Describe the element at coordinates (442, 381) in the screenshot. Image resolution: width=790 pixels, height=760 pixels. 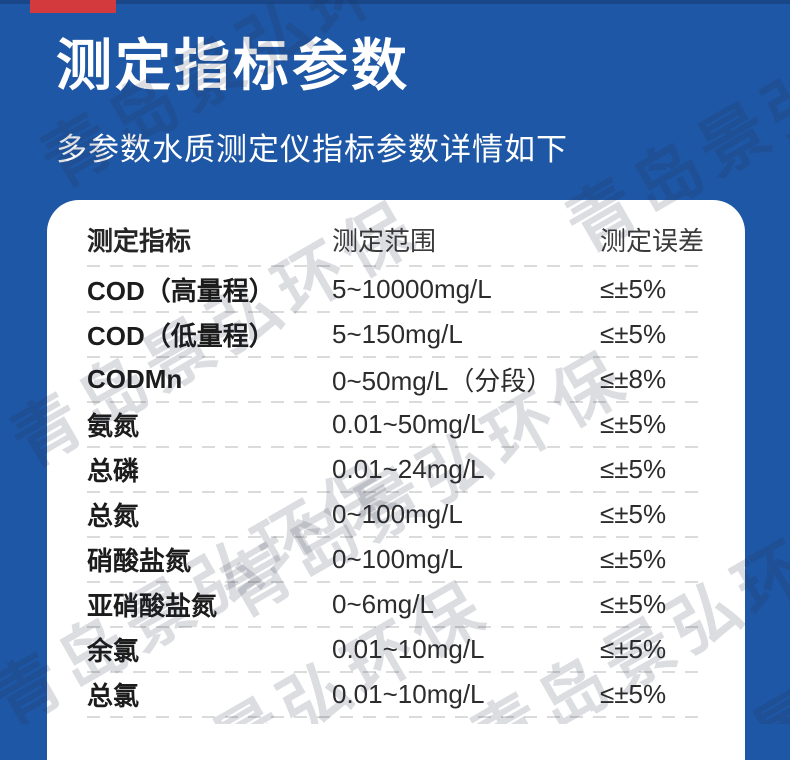
I see `cell-range: 0~50mg/L（分段）` at that location.